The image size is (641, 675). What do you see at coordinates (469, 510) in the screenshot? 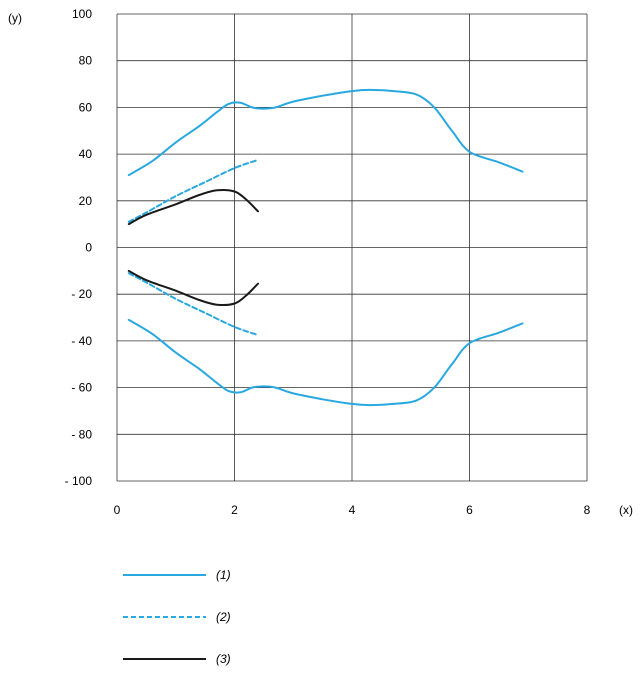
I see `x-tick-label: 6` at bounding box center [469, 510].